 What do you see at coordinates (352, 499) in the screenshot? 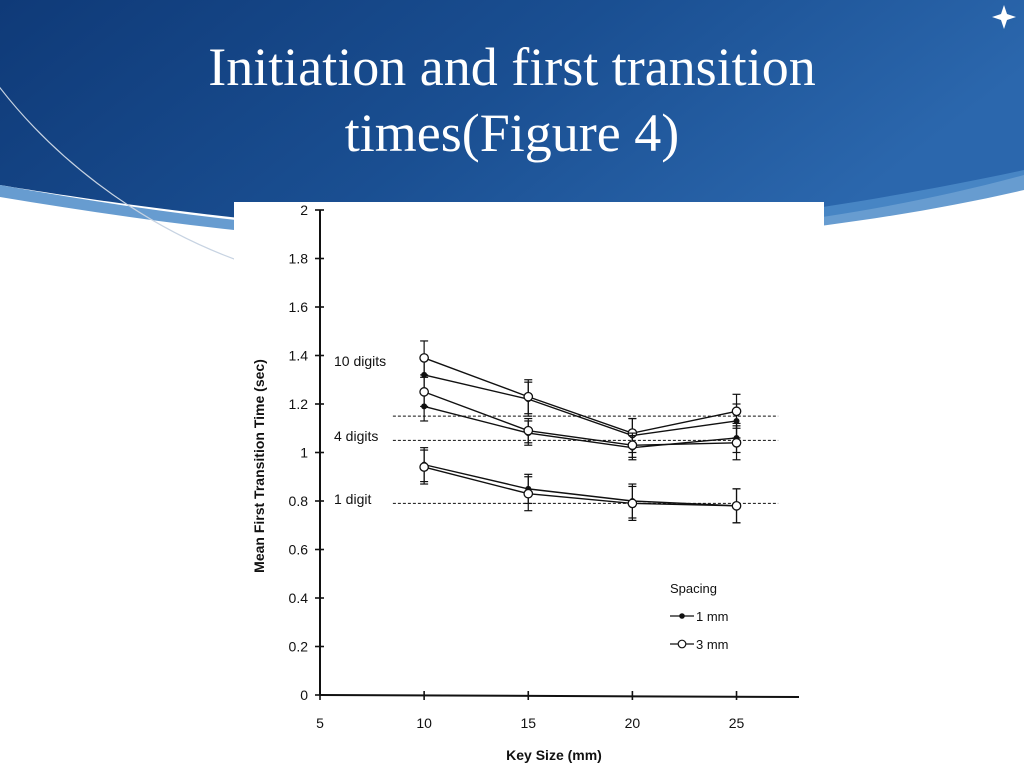
I see `group-label: 1 digit` at bounding box center [352, 499].